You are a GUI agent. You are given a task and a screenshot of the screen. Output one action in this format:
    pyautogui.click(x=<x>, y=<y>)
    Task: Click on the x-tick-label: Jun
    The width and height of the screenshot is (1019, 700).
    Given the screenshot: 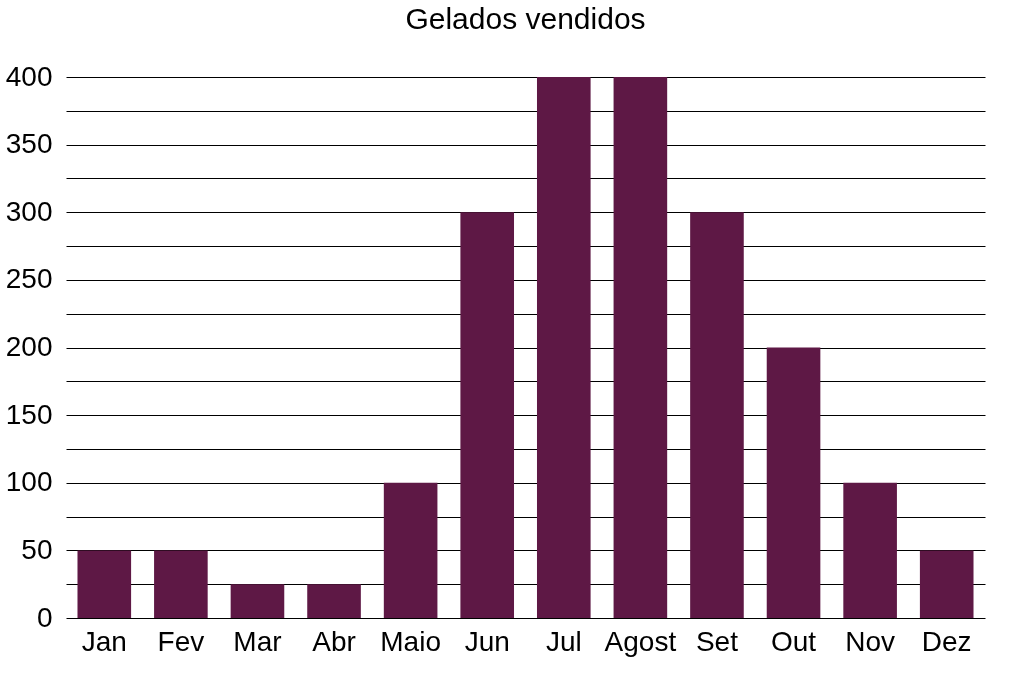 What is the action you would take?
    pyautogui.click(x=487, y=641)
    